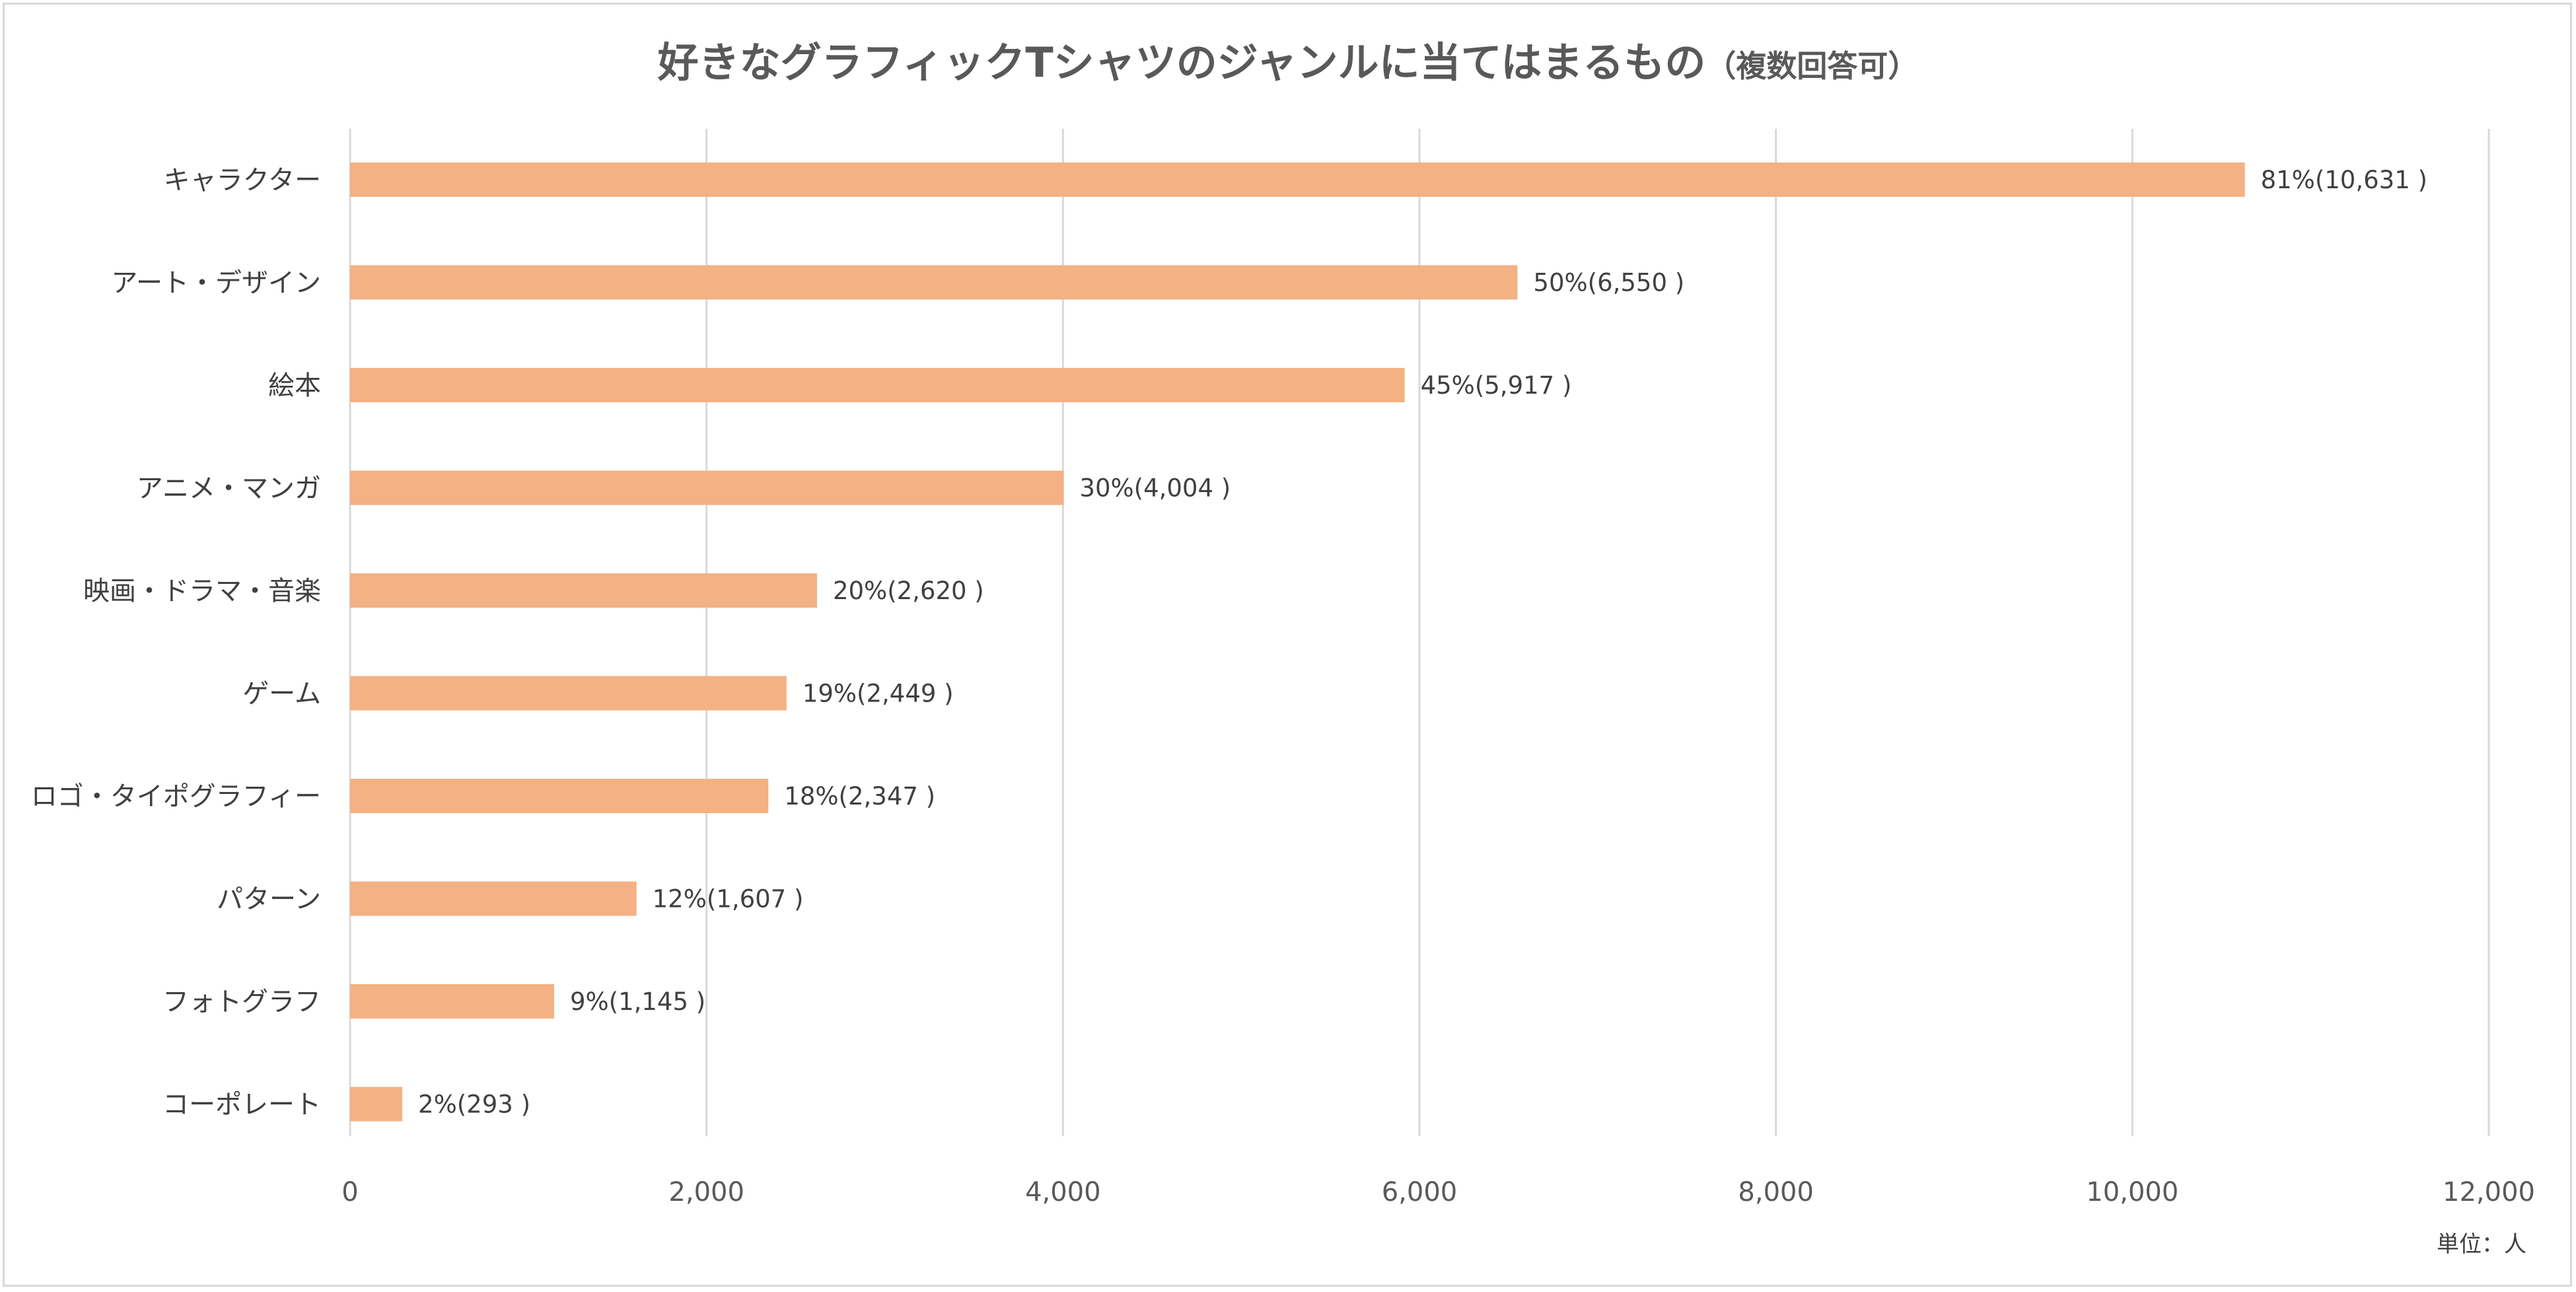 Image resolution: width=2576 pixels, height=1292 pixels. I want to click on chart-title-text: 好きなグラフィックTシャツのジャンルに当てはまるもの, so click(1181, 62).